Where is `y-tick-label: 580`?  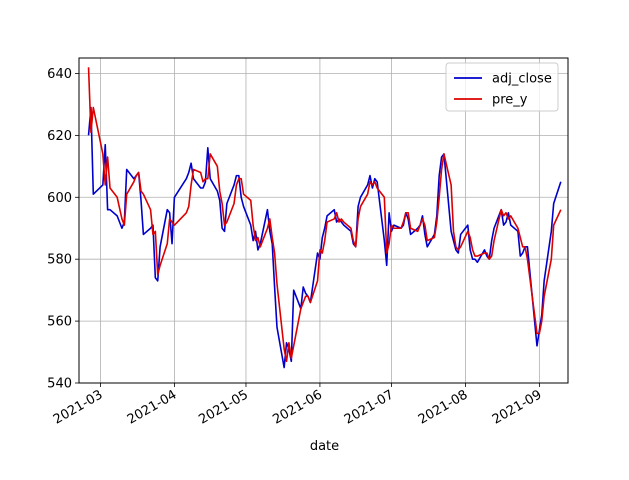 y-tick-label: 580 is located at coordinates (59, 260).